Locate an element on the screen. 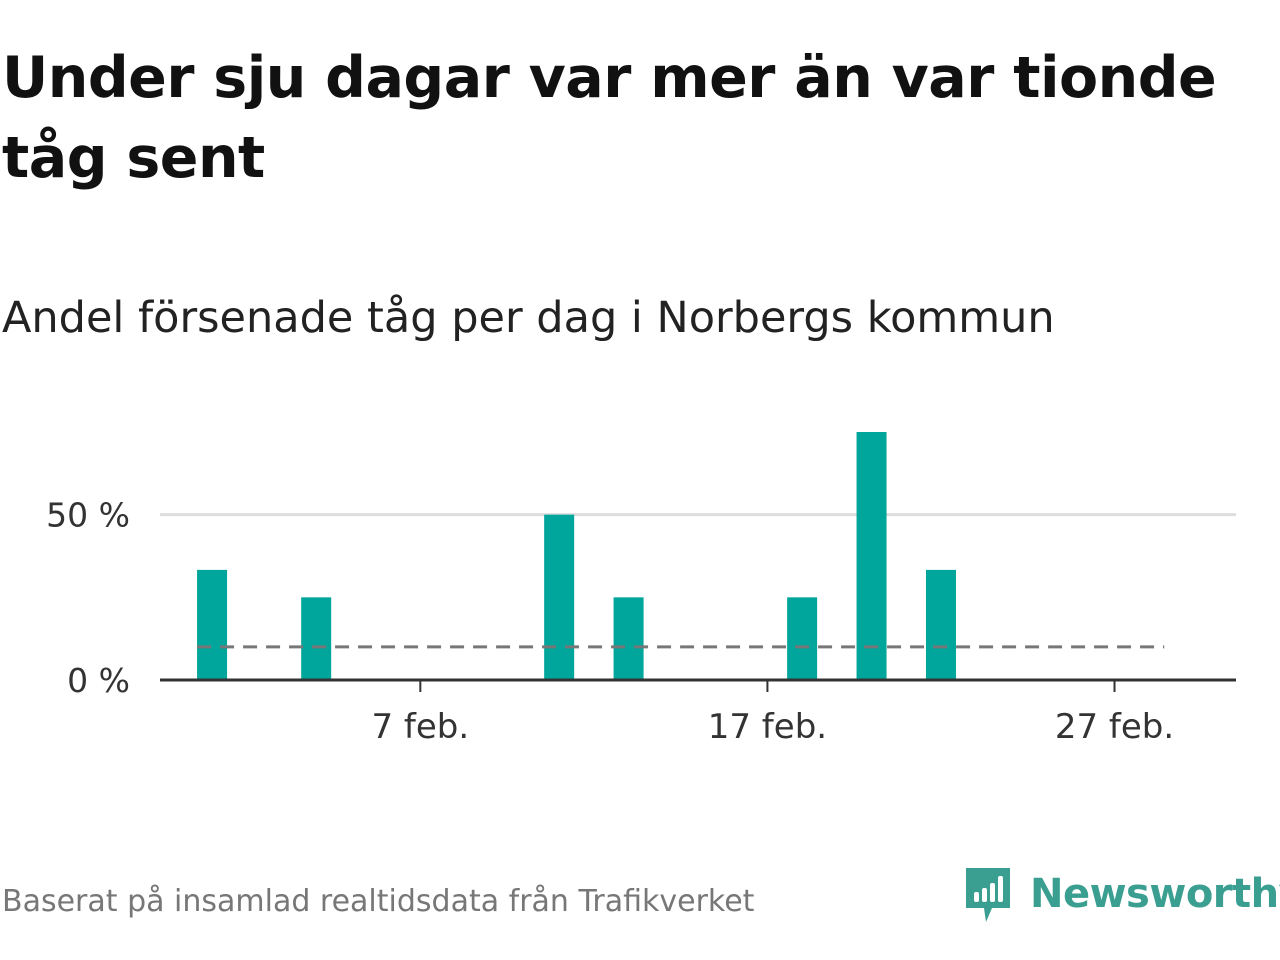  newsworthy-logo-icon is located at coordinates (988, 895).